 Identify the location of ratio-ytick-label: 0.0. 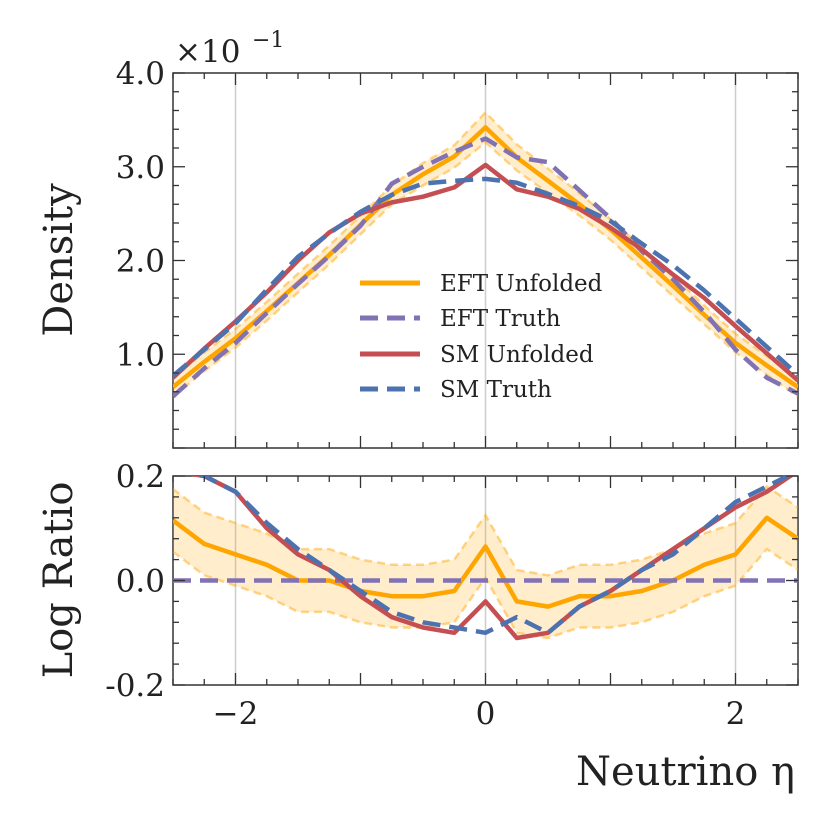
(140, 582).